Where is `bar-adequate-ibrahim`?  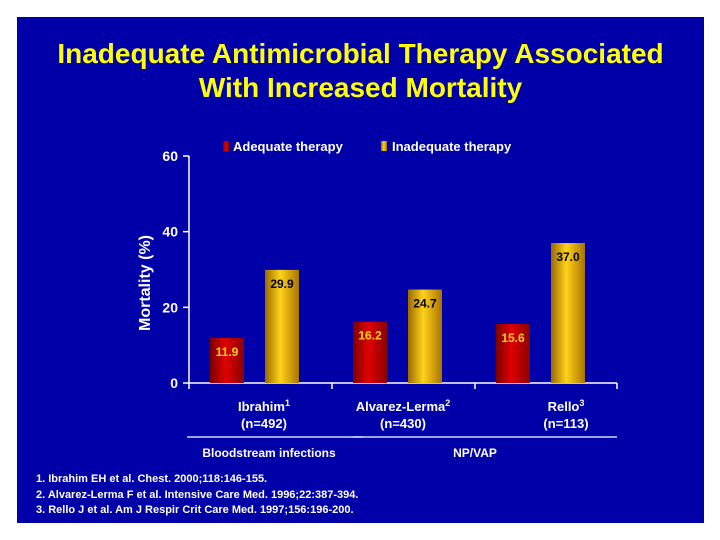 bar-adequate-ibrahim is located at coordinates (227, 360).